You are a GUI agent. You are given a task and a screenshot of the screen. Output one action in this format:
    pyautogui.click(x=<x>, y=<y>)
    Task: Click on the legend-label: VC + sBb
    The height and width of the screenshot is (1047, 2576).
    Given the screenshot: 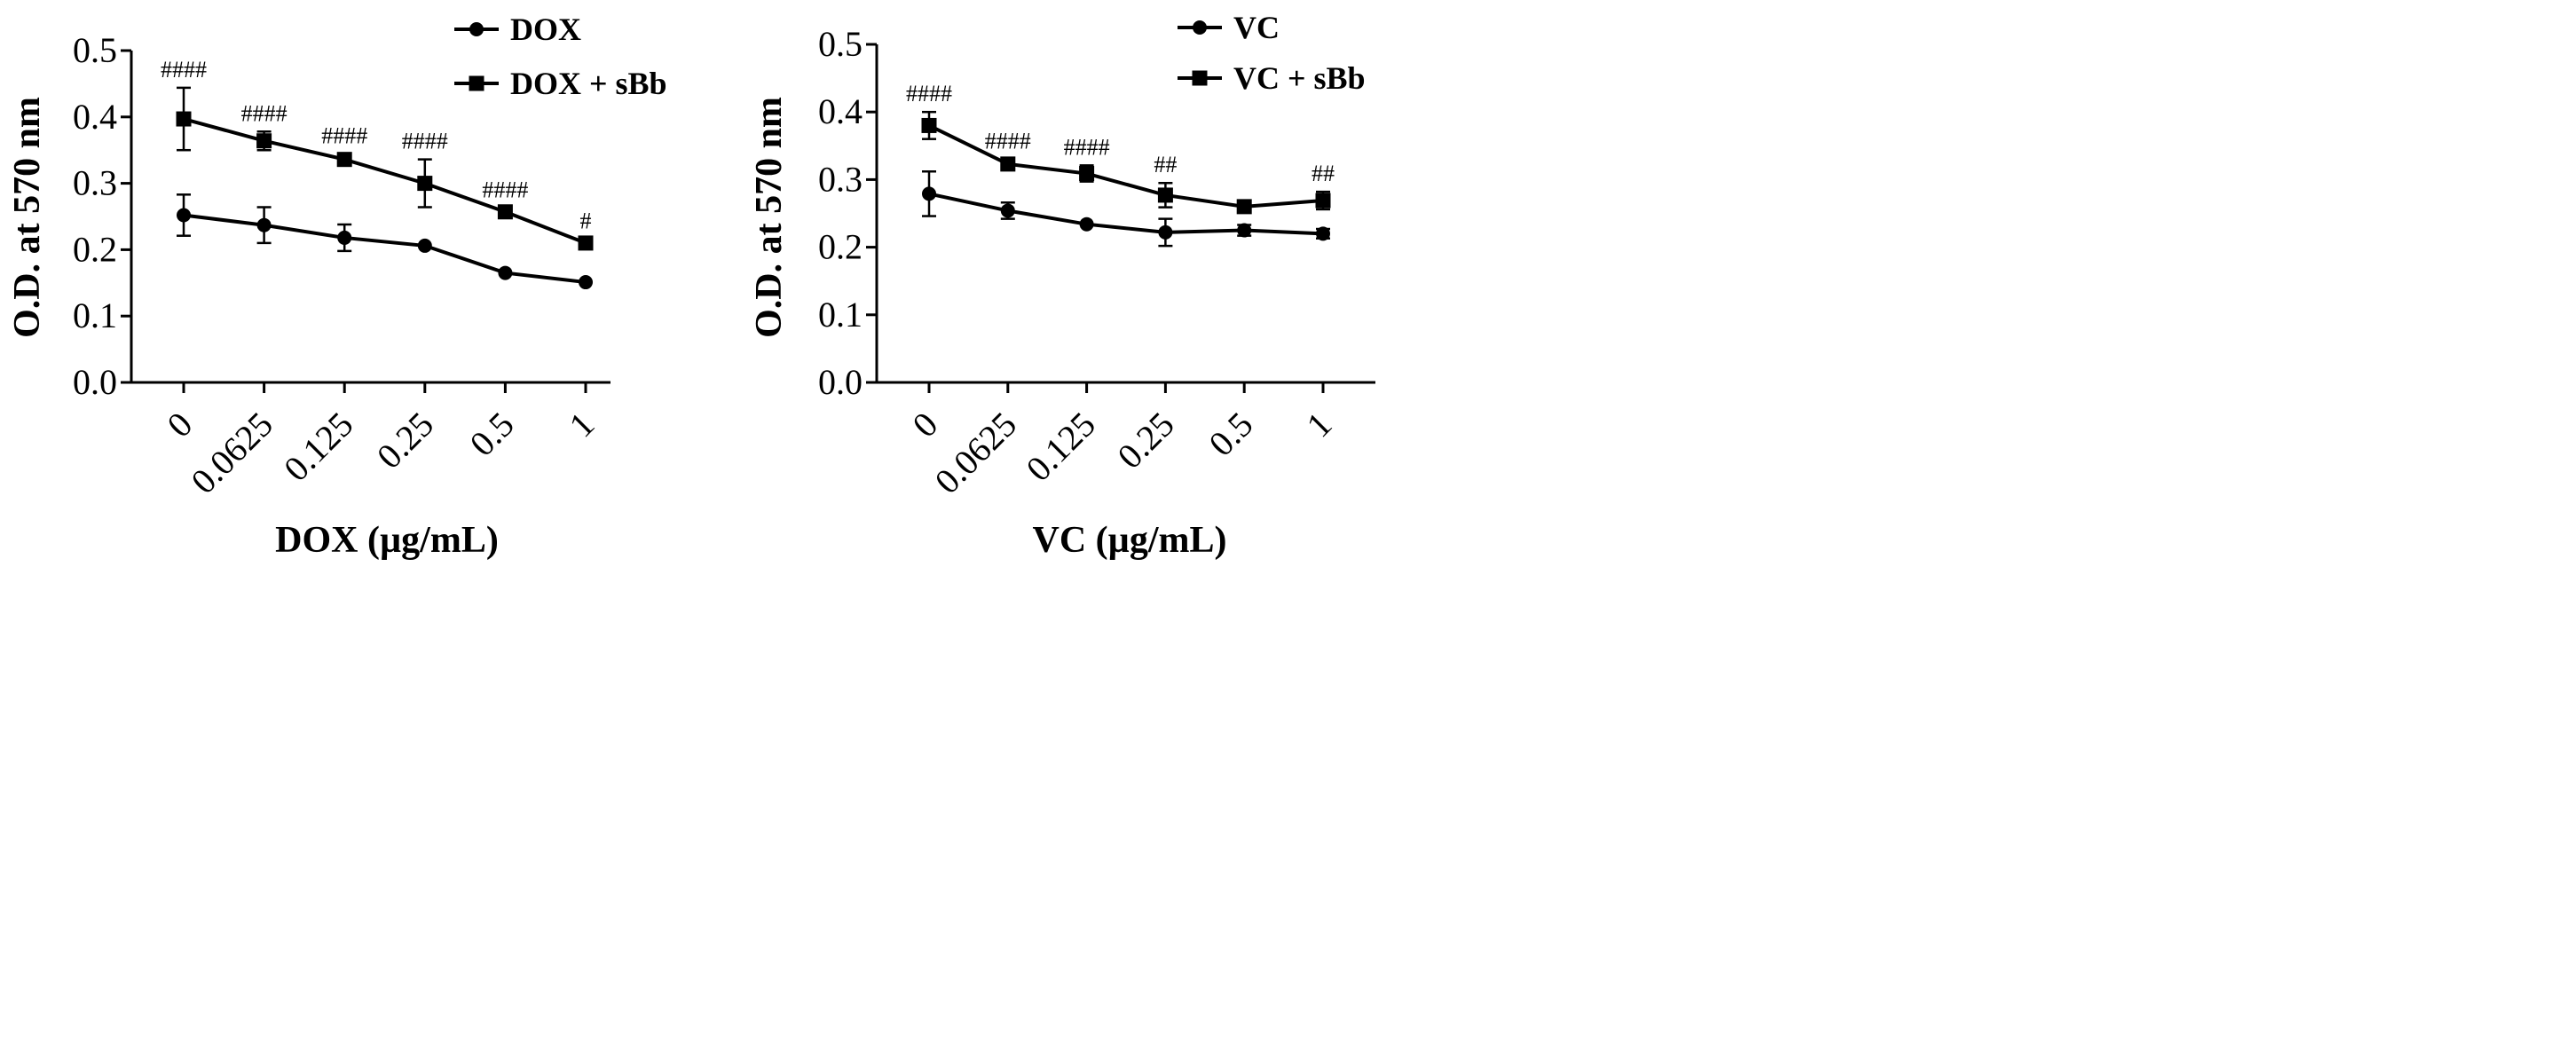 What is the action you would take?
    pyautogui.click(x=1299, y=78)
    